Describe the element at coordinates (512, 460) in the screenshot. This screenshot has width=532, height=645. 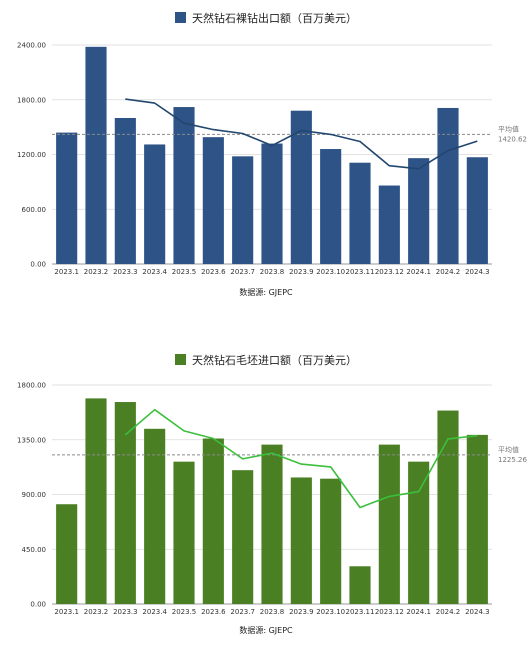
I see `average-value: 1225.26` at that location.